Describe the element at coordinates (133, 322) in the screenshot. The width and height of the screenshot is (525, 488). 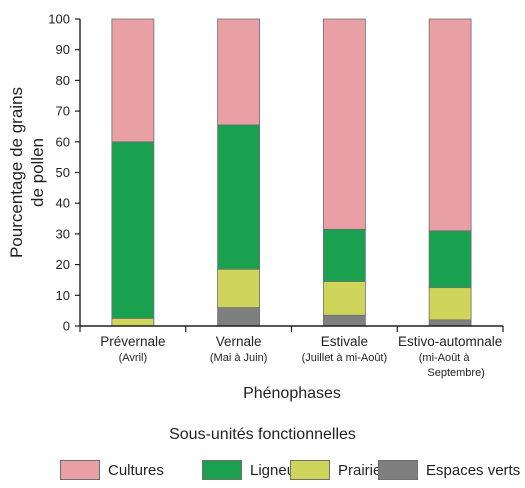
I see `bar-segment-prevernale-prairies` at that location.